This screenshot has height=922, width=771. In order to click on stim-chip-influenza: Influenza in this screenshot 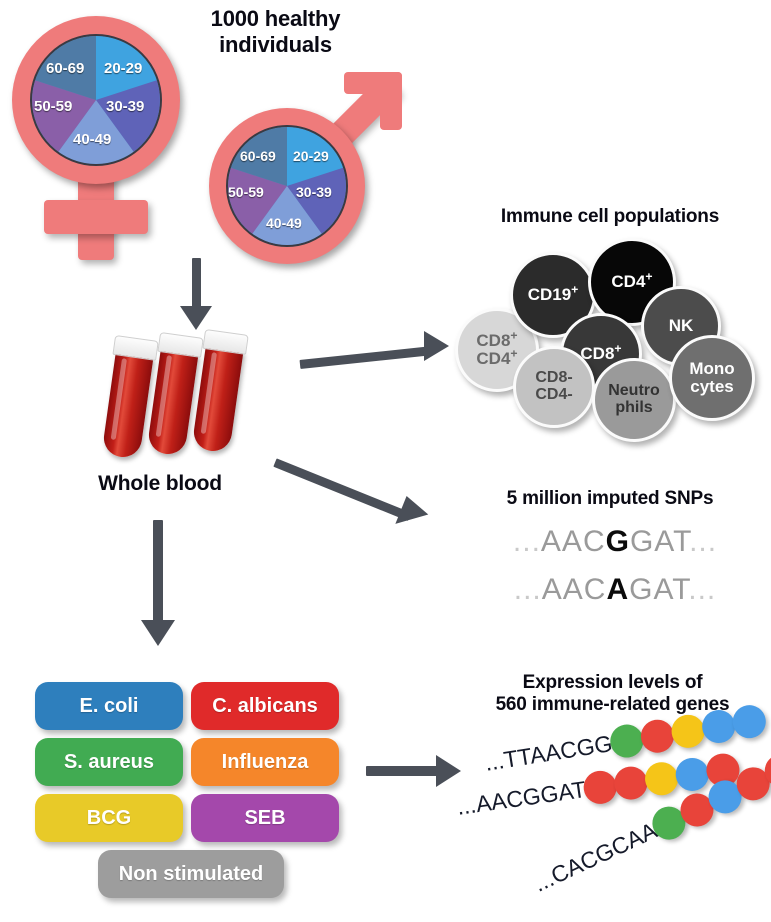, I will do `click(265, 762)`.